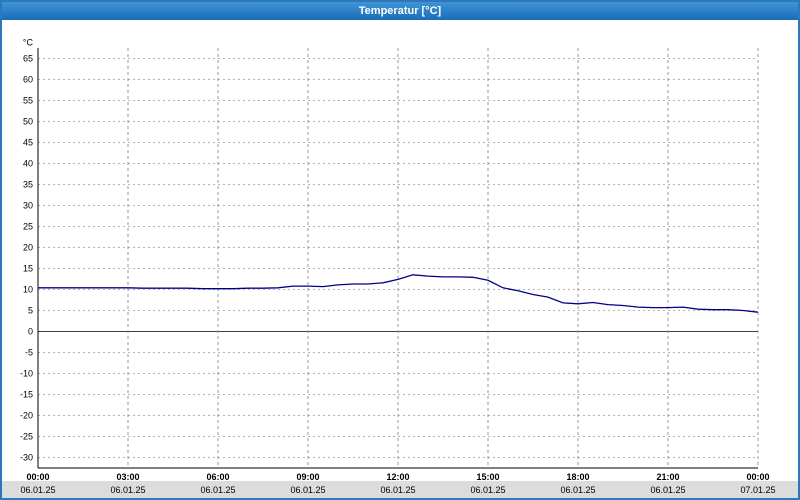  Describe the element at coordinates (28, 143) in the screenshot. I see `y-tick-label: 45` at that location.